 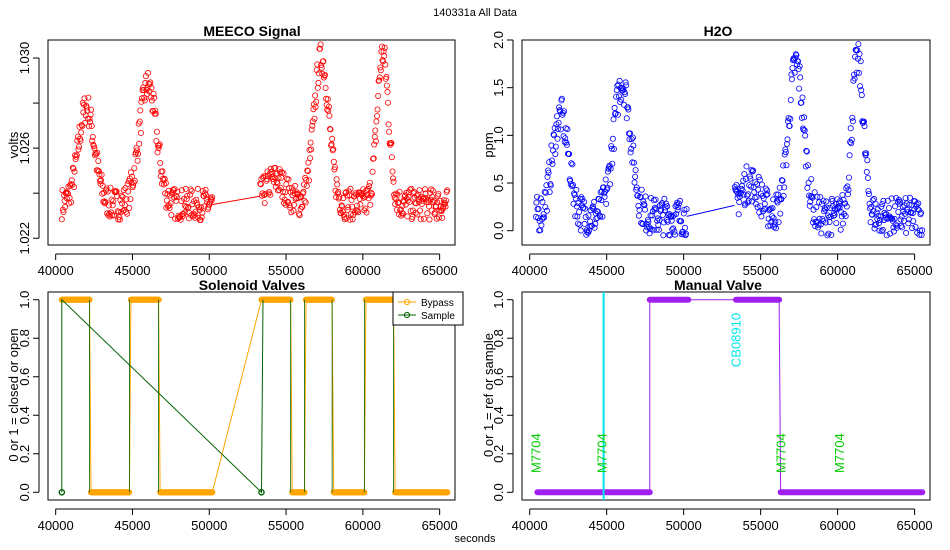 I want to click on manual-x-tick-label: 65000, so click(x=915, y=525).